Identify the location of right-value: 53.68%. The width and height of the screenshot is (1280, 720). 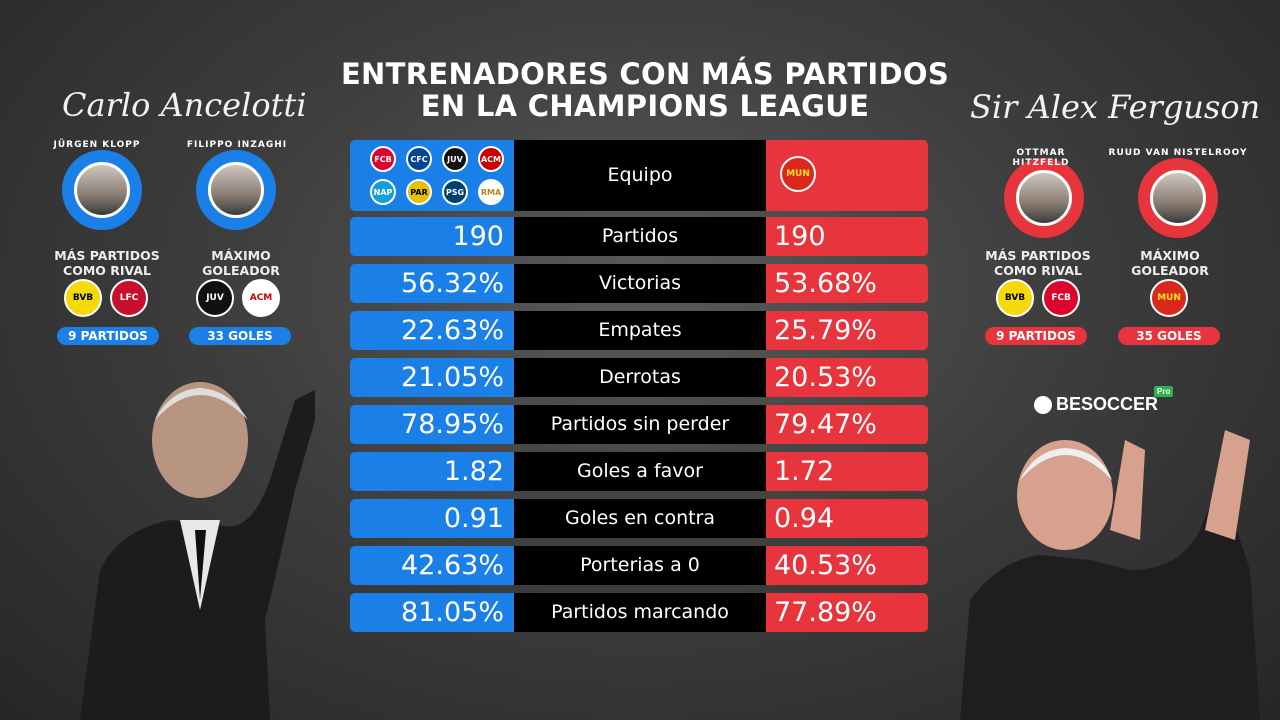
(847, 283).